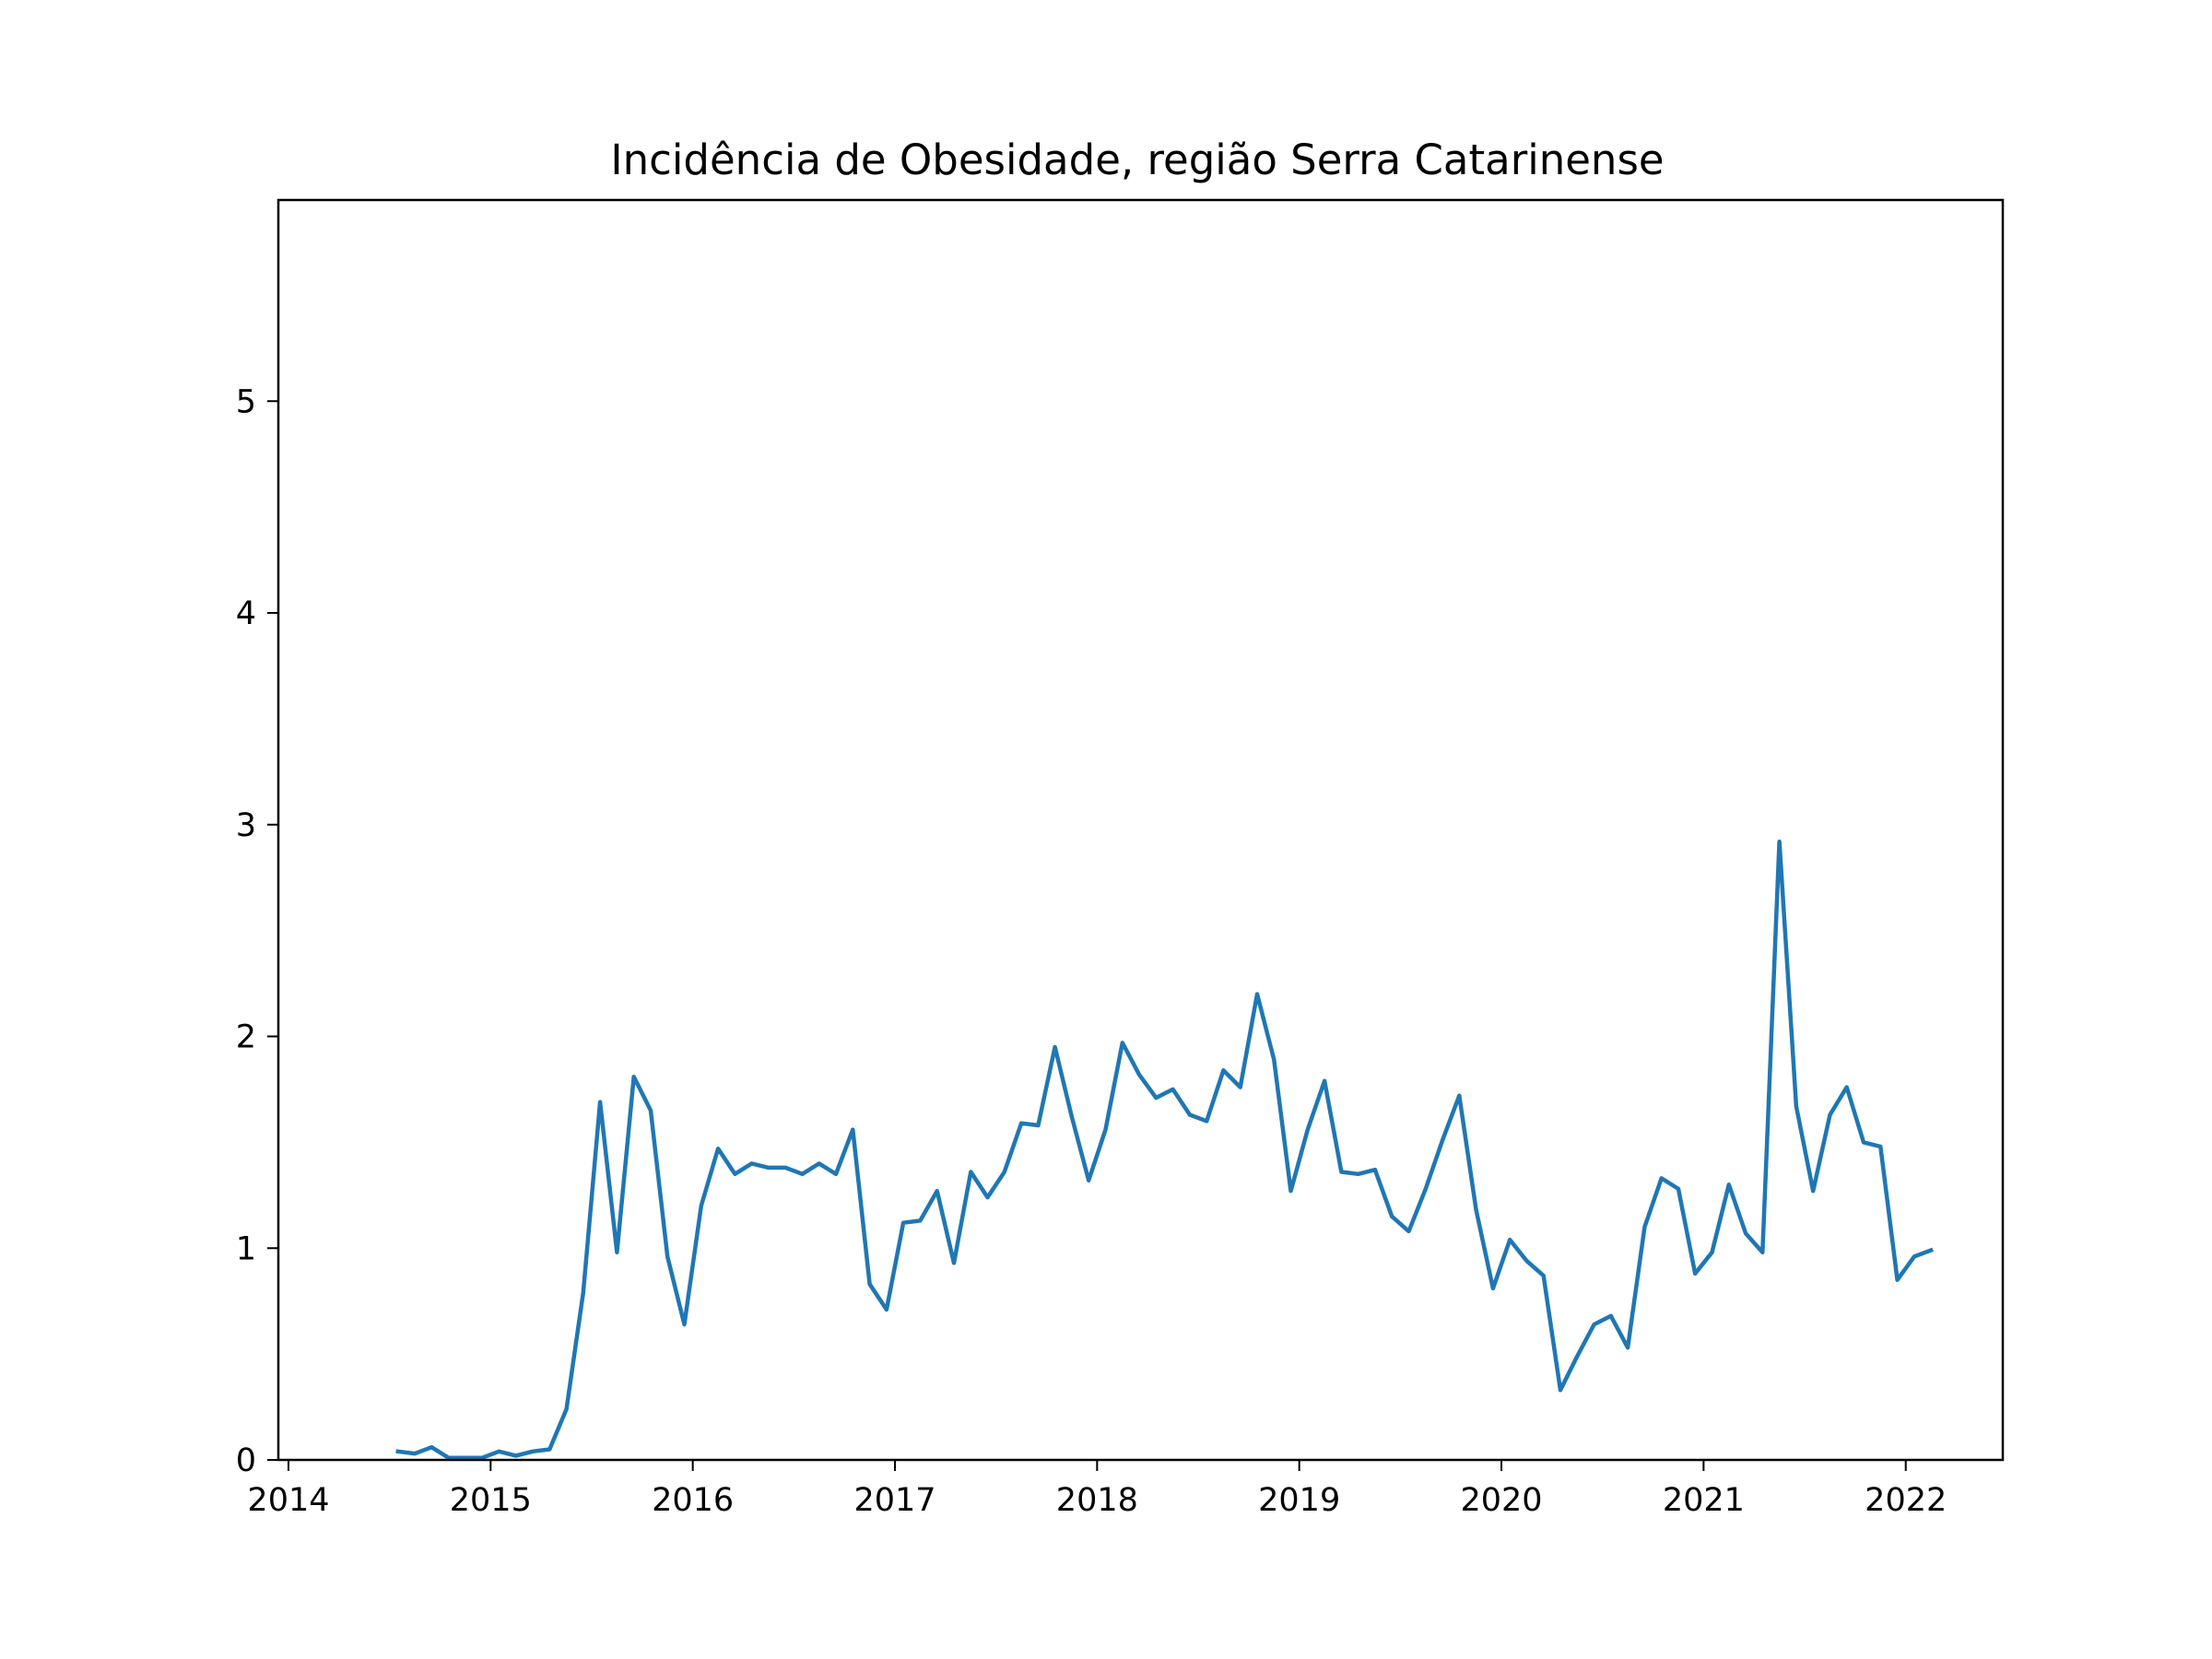  Describe the element at coordinates (246, 825) in the screenshot. I see `y-tick-label: 3` at that location.